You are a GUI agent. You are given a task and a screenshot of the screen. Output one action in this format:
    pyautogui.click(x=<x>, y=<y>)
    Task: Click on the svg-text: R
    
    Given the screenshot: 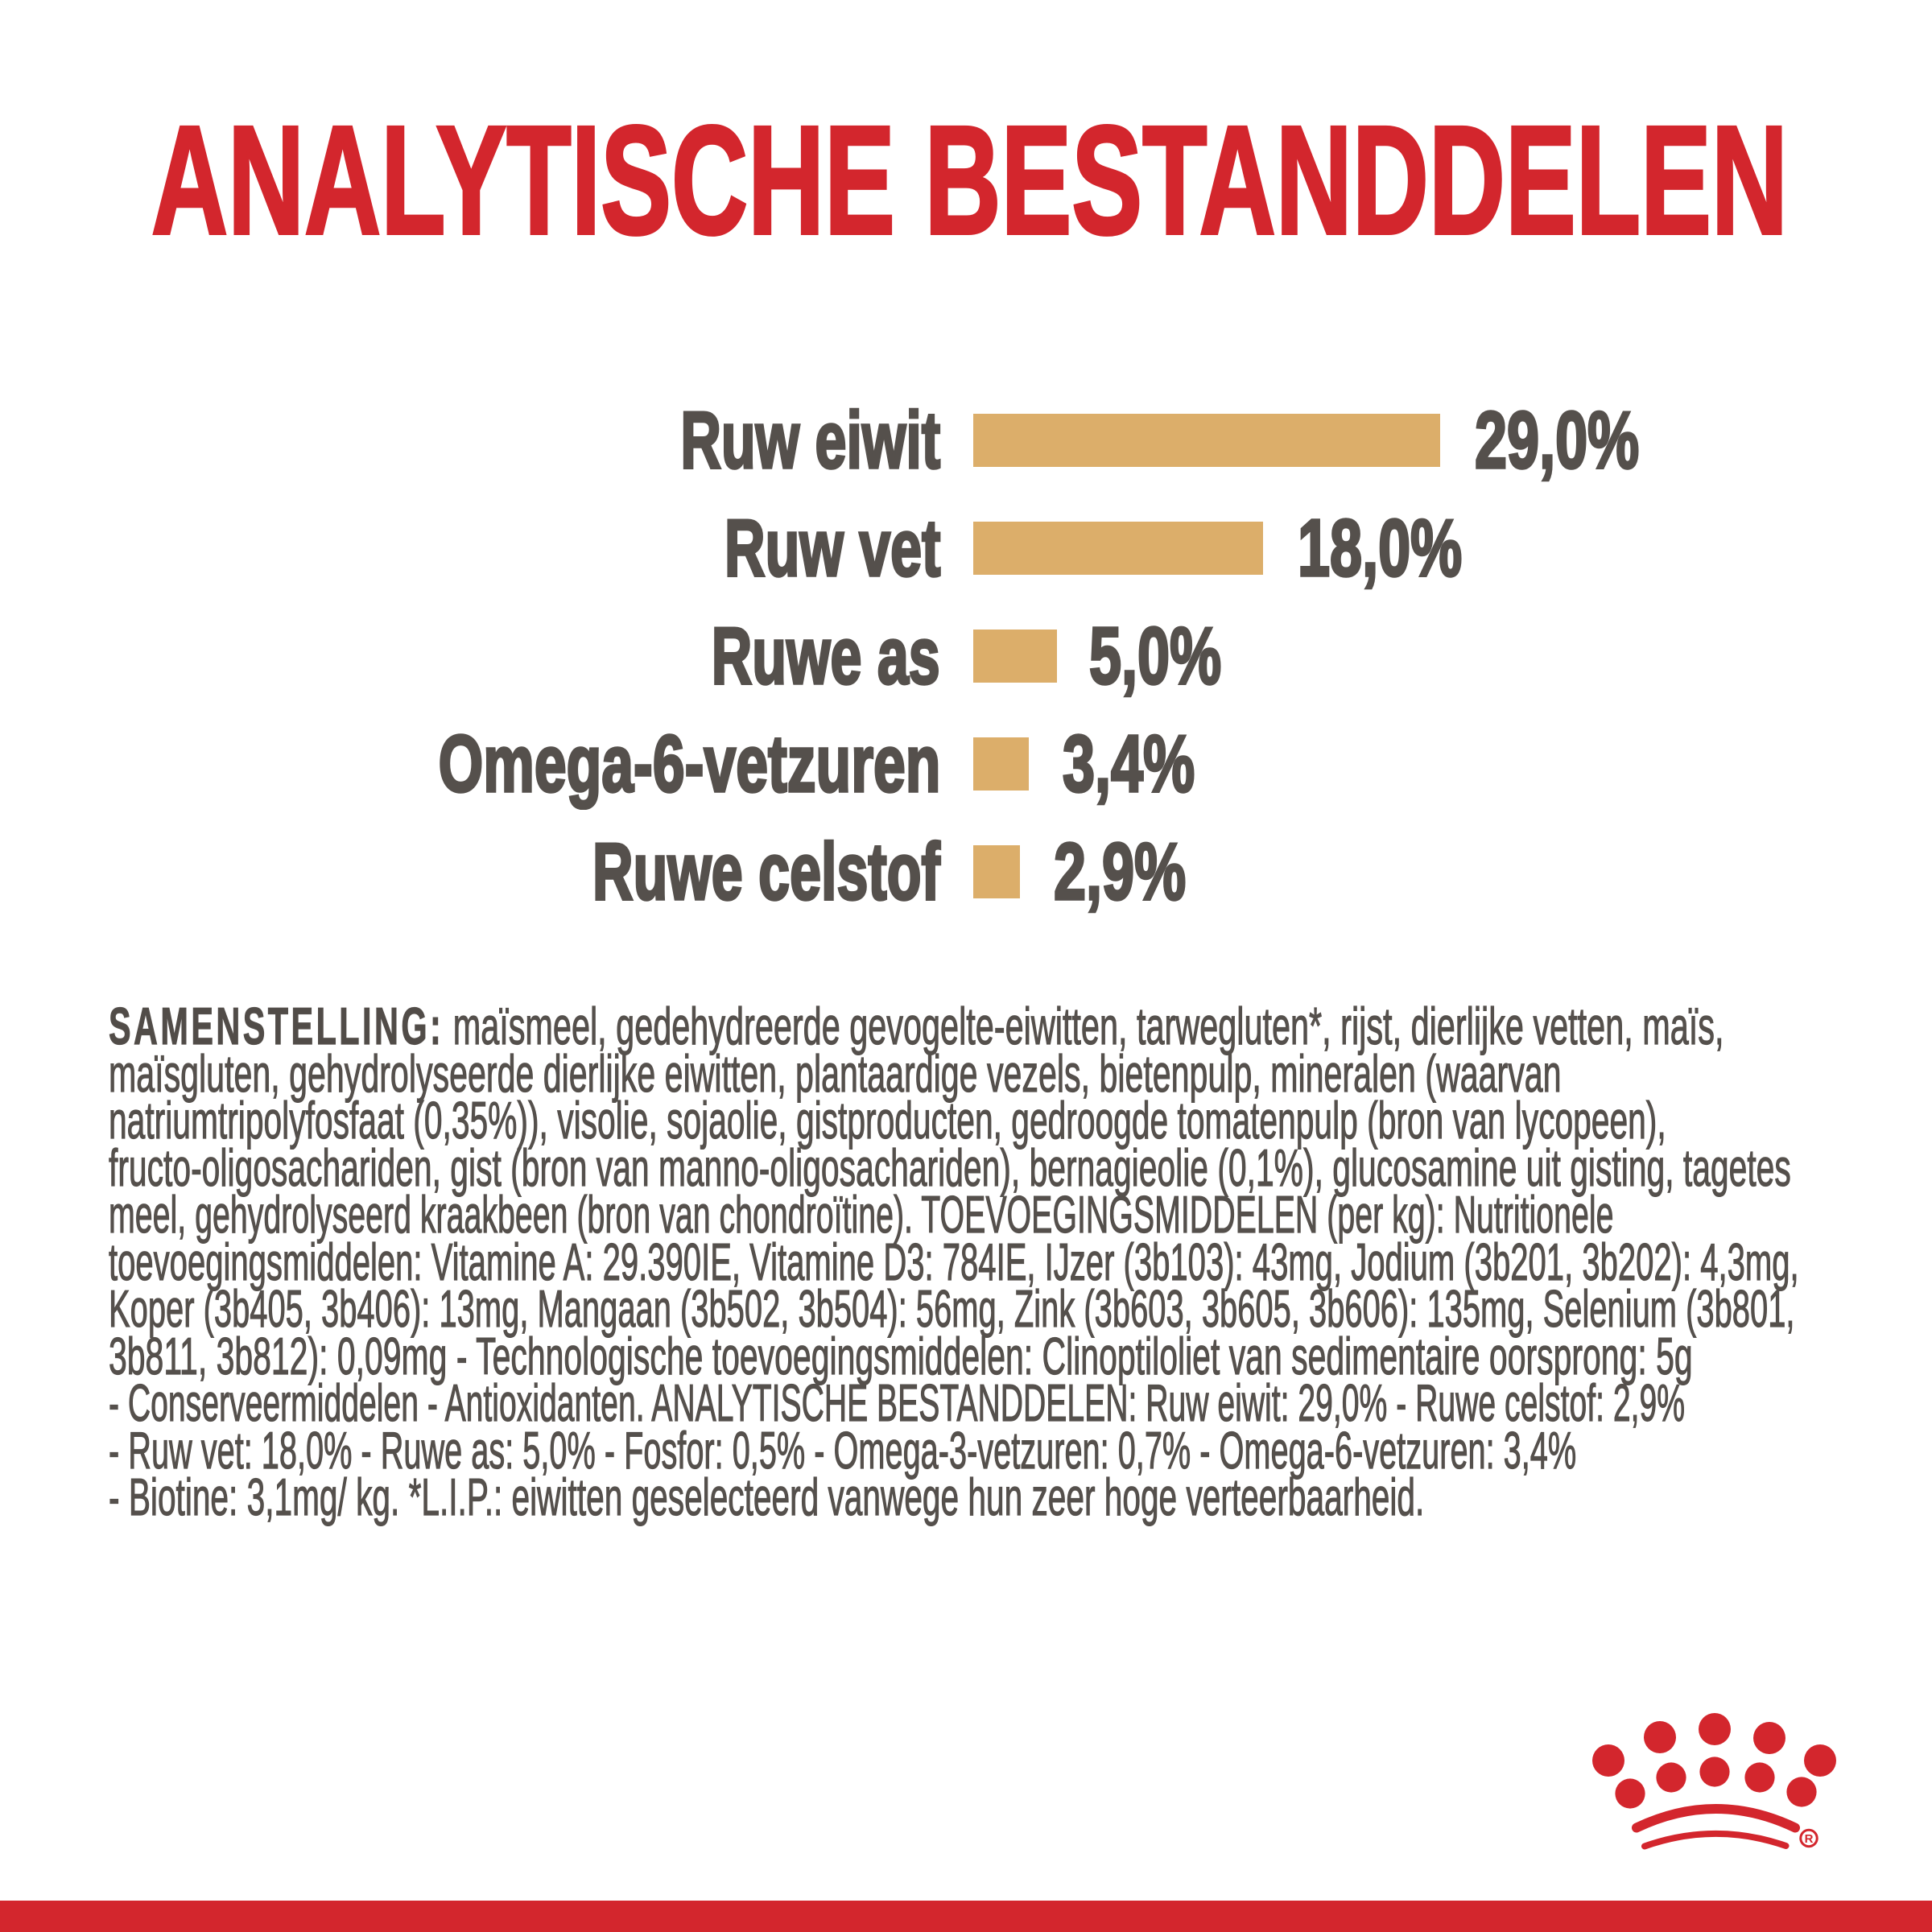 What is the action you would take?
    pyautogui.click(x=1809, y=1839)
    